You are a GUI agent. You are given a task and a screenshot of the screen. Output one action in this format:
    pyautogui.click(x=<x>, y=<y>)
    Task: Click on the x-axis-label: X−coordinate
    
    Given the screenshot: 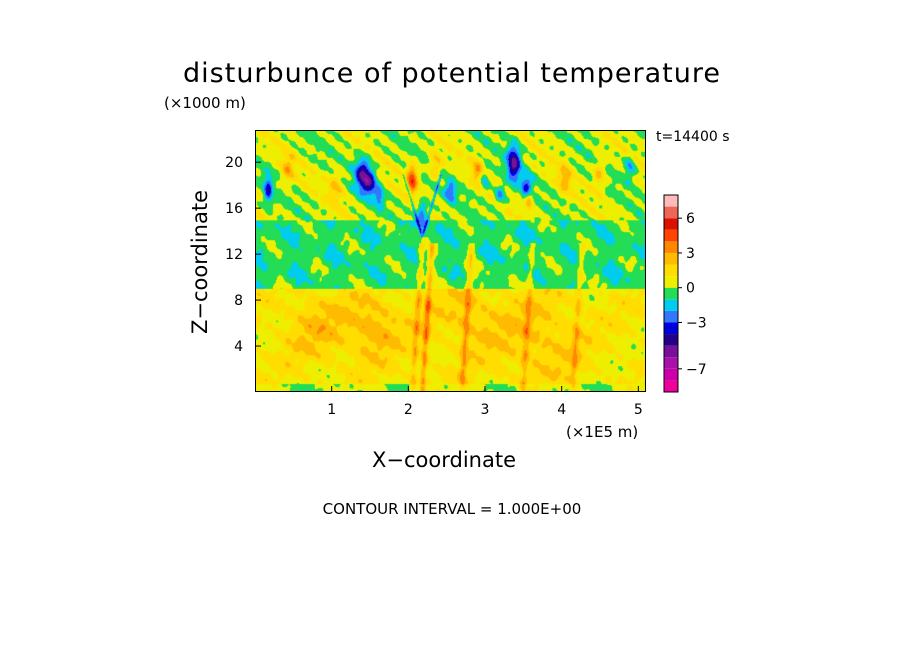 What is the action you would take?
    pyautogui.click(x=444, y=460)
    